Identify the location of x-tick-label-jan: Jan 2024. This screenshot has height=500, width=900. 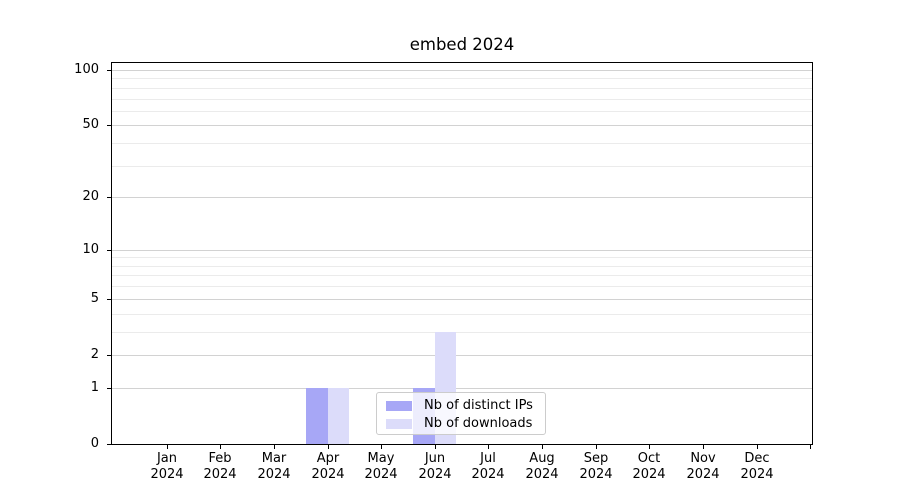
(167, 466).